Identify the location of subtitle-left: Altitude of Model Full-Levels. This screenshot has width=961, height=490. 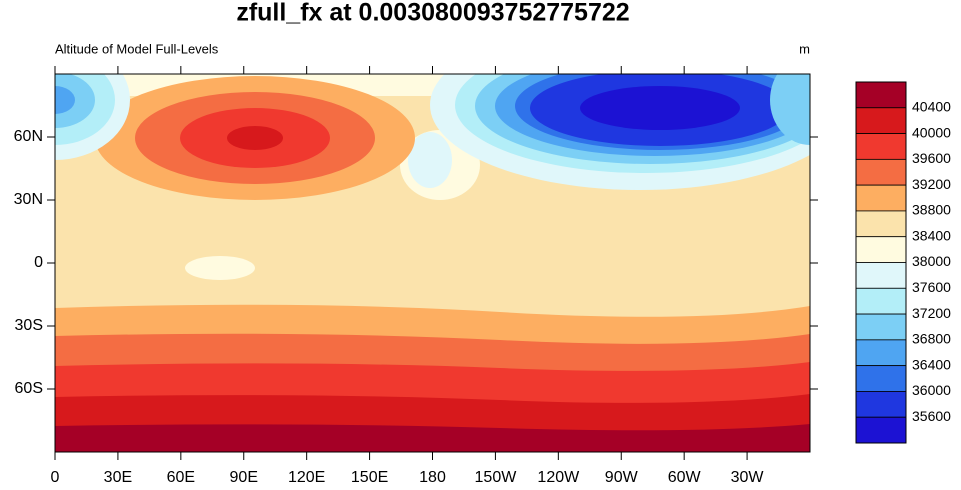
(137, 48).